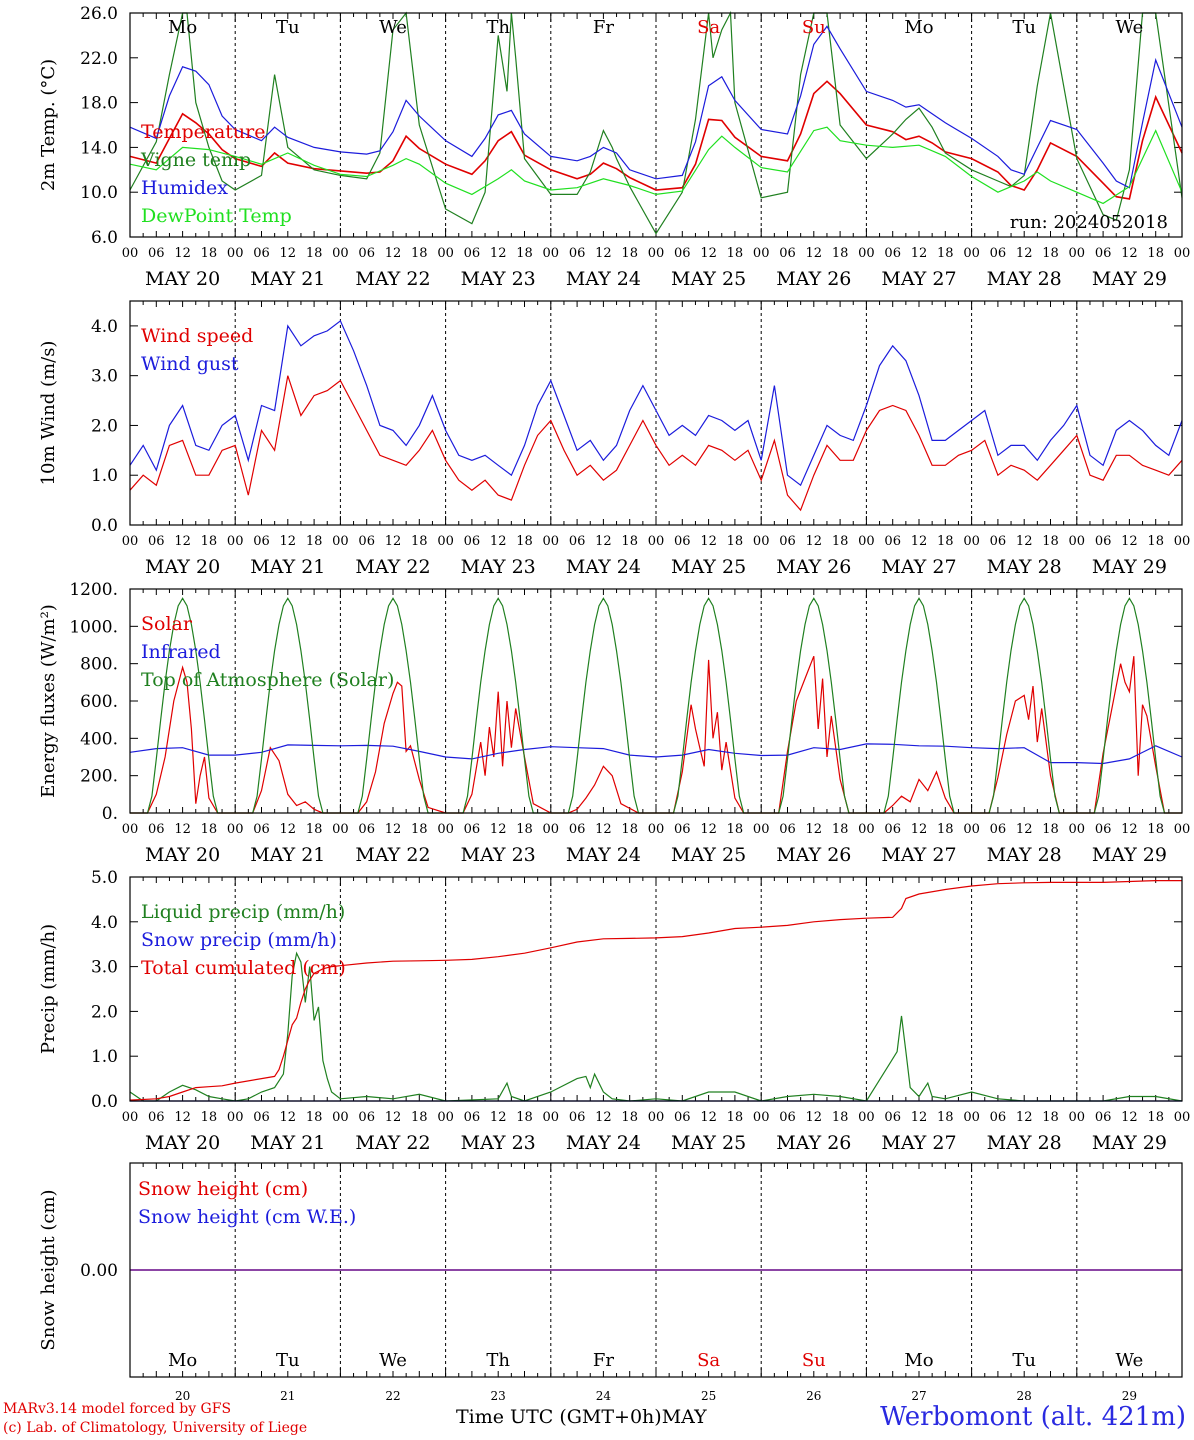 The image size is (1194, 1440). I want to click on y-tick-label: 0.0, so click(104, 526).